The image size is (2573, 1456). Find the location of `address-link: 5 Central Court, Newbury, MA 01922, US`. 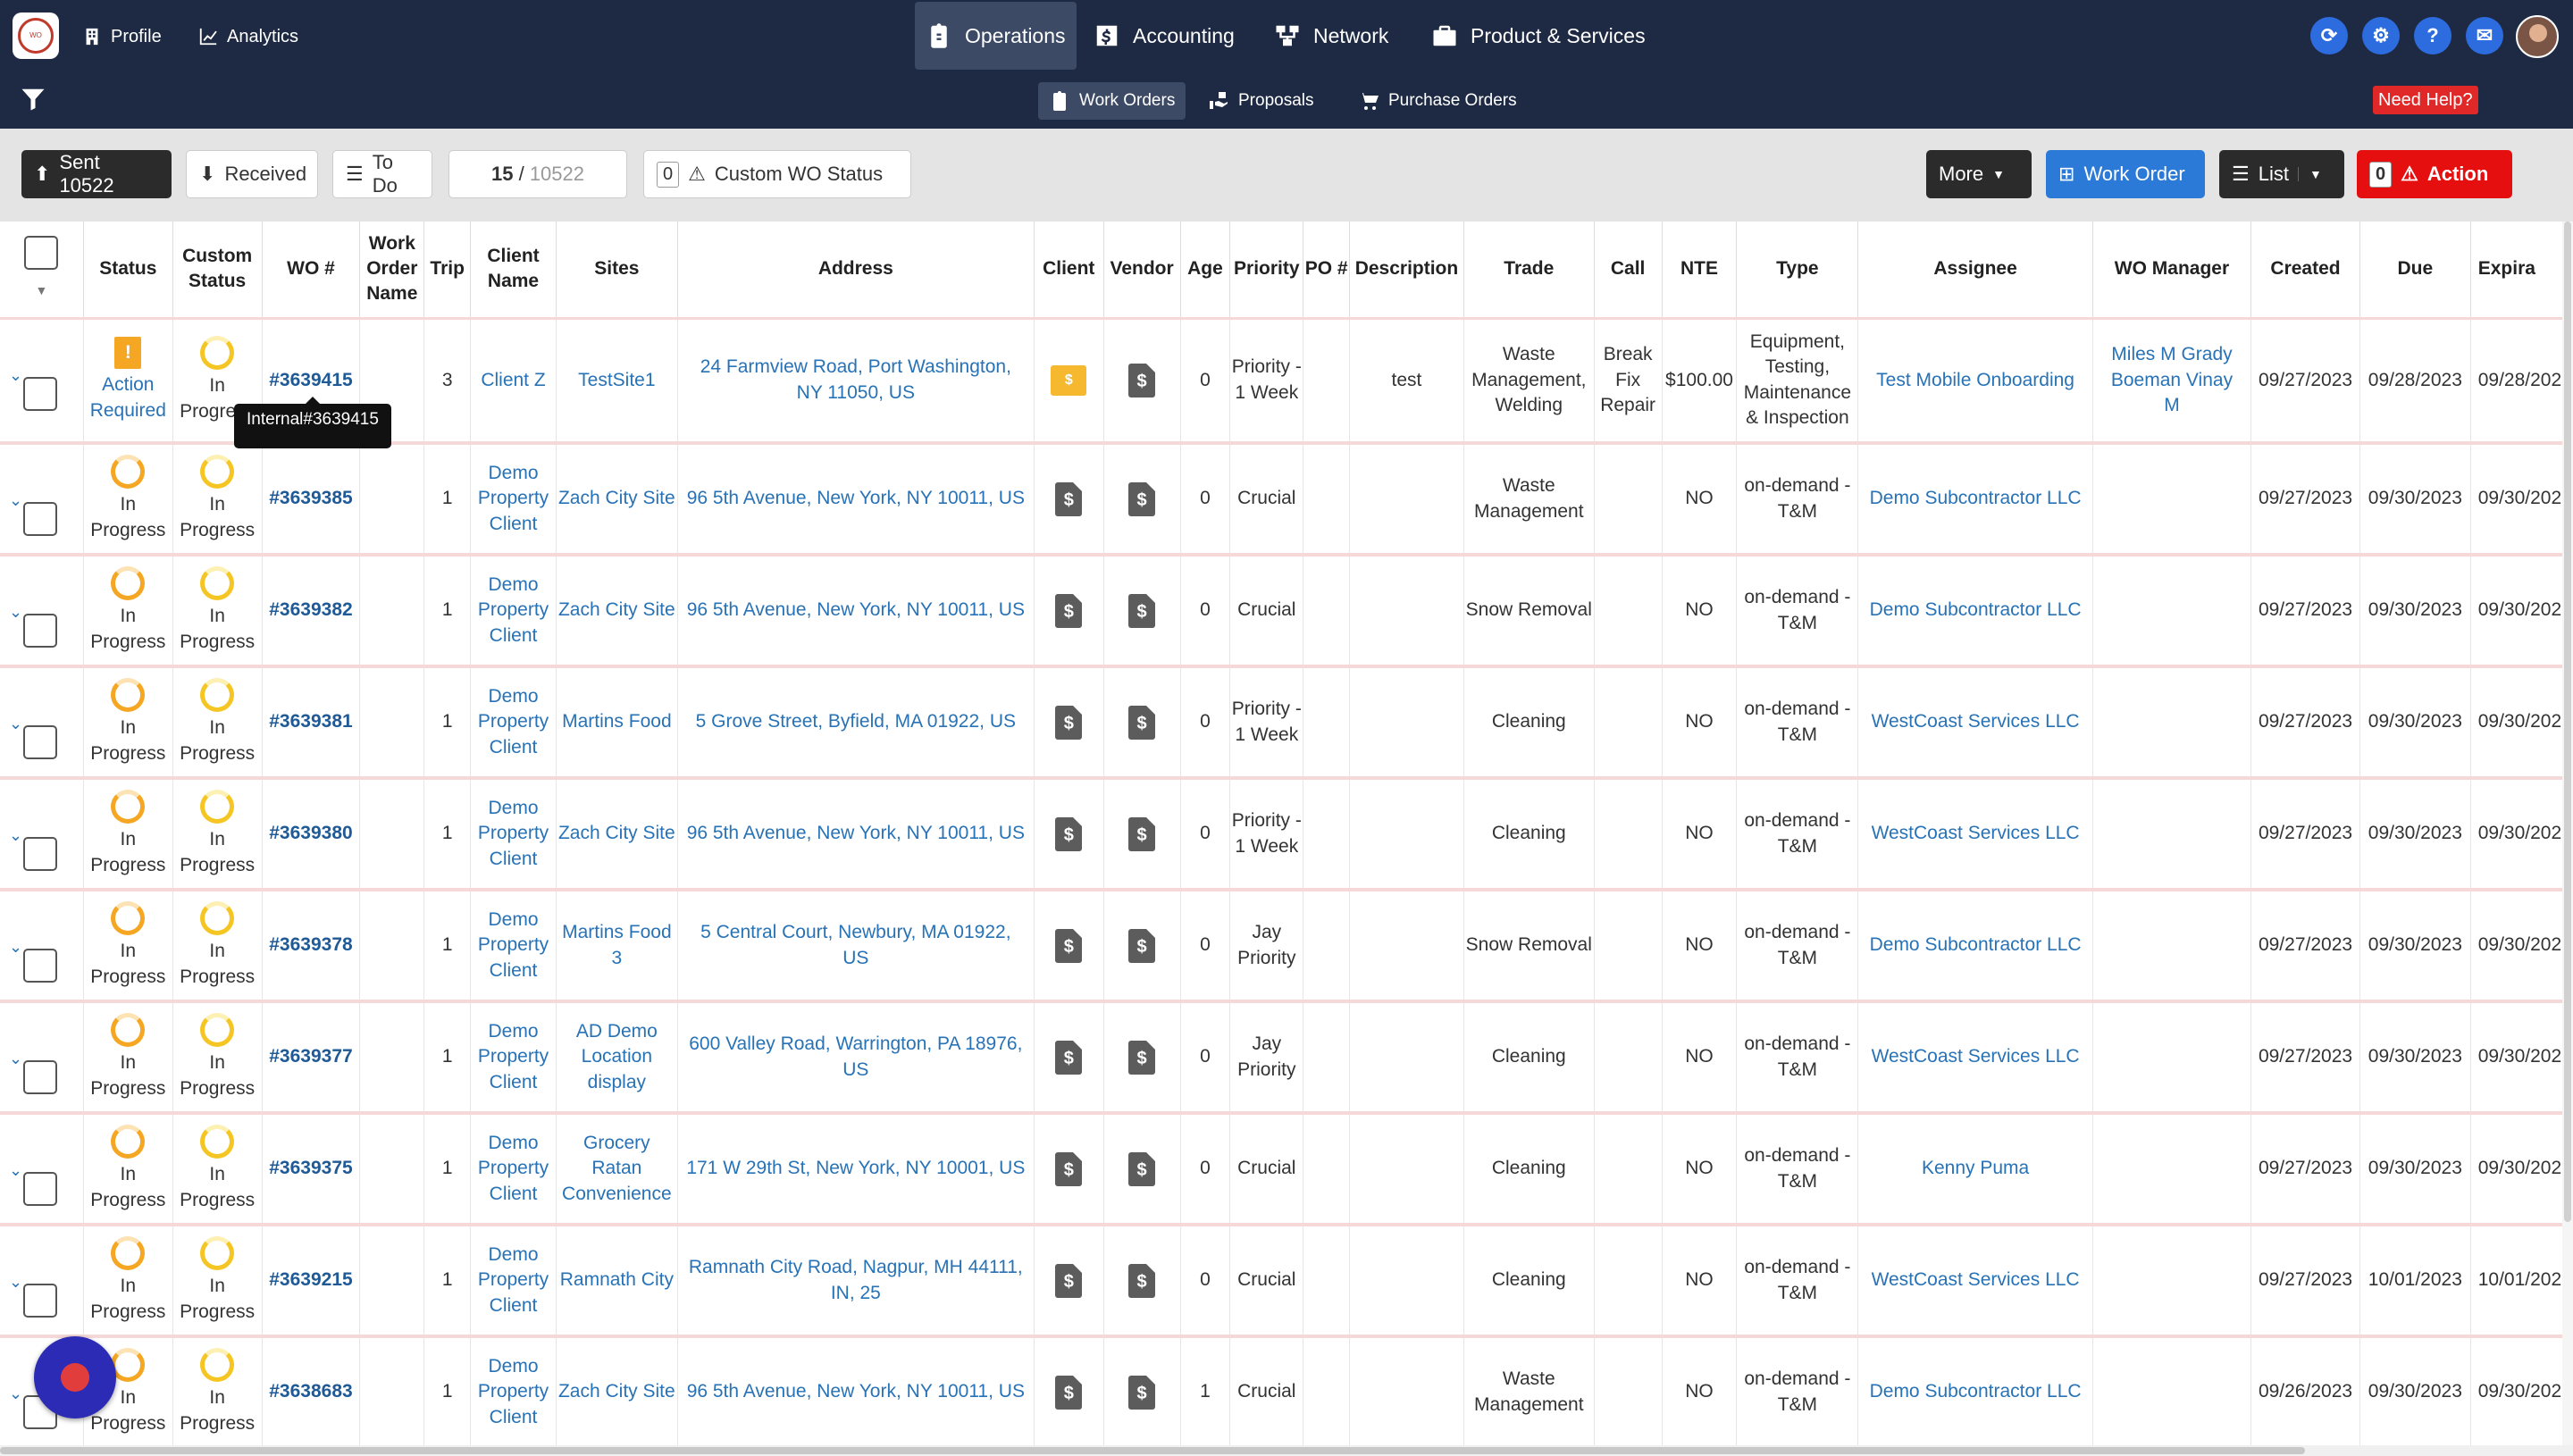

address-link: 5 Central Court, Newbury, MA 01922, US is located at coordinates (856, 946).